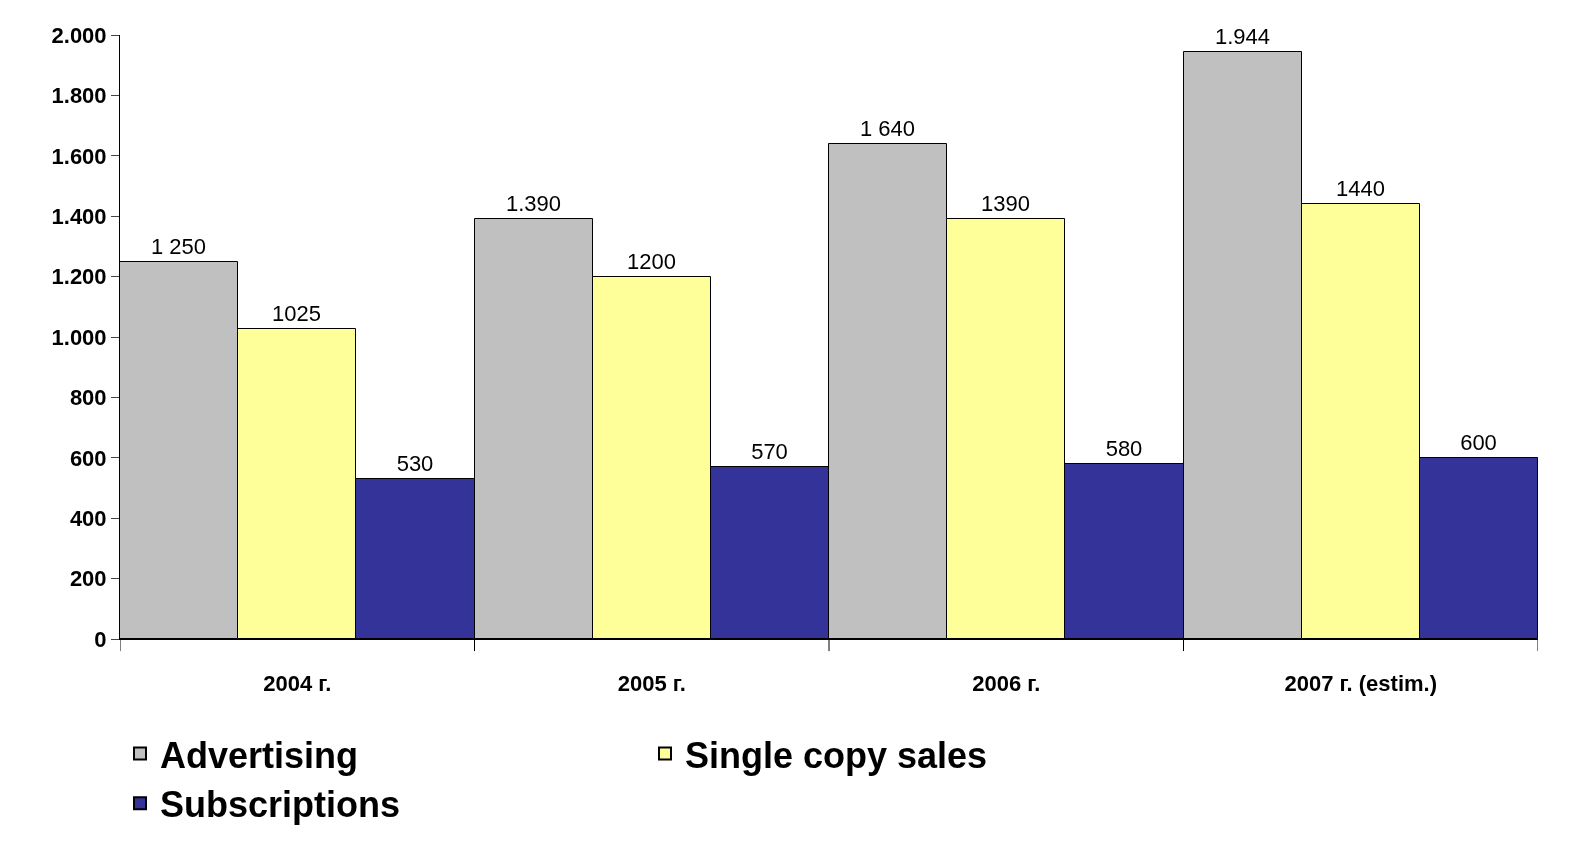 This screenshot has height=846, width=1583. What do you see at coordinates (79, 96) in the screenshot?
I see `y-tick-label: 1.800` at bounding box center [79, 96].